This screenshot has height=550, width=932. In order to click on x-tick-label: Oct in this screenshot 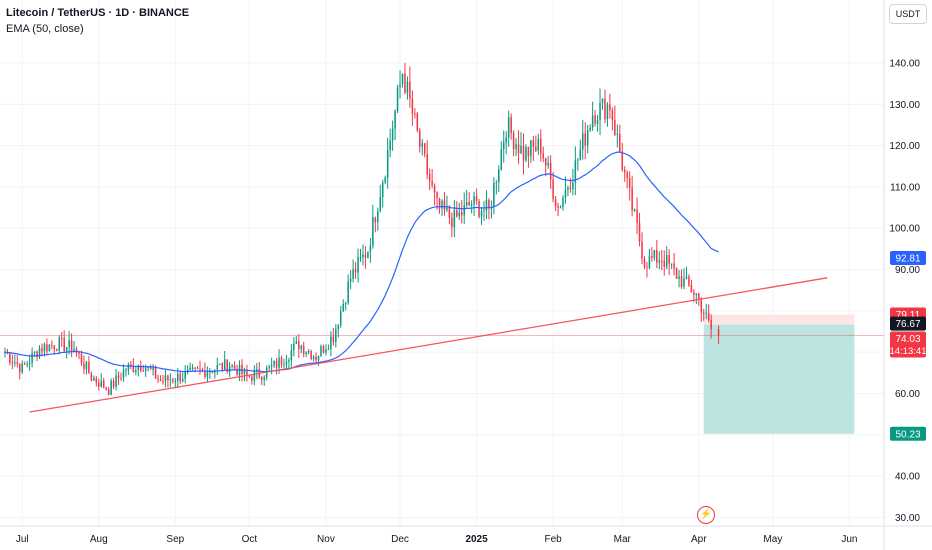, I will do `click(250, 539)`.